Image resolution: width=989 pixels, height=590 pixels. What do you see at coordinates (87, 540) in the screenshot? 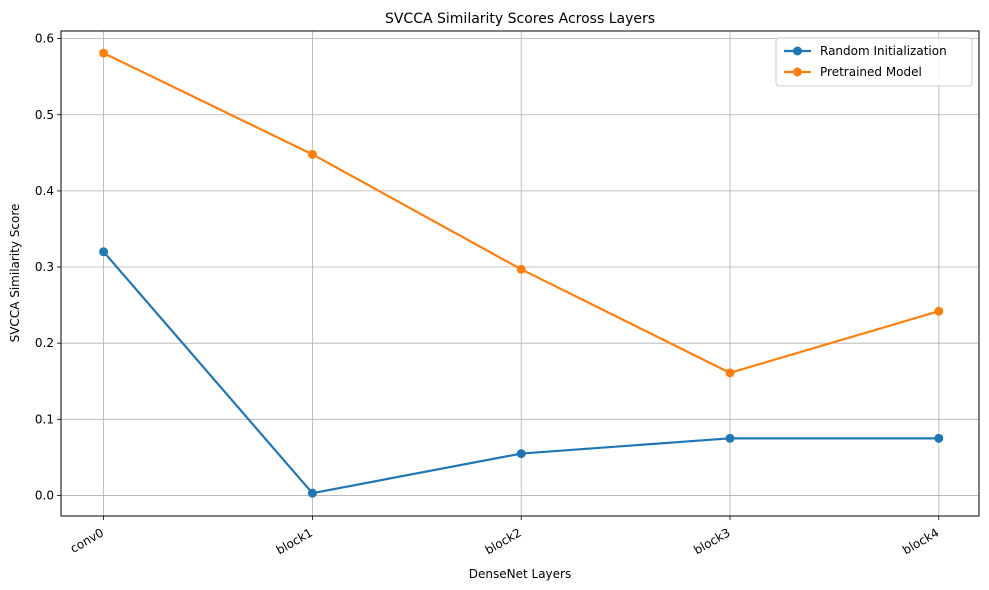
I see `x-tick-label: conv0` at bounding box center [87, 540].